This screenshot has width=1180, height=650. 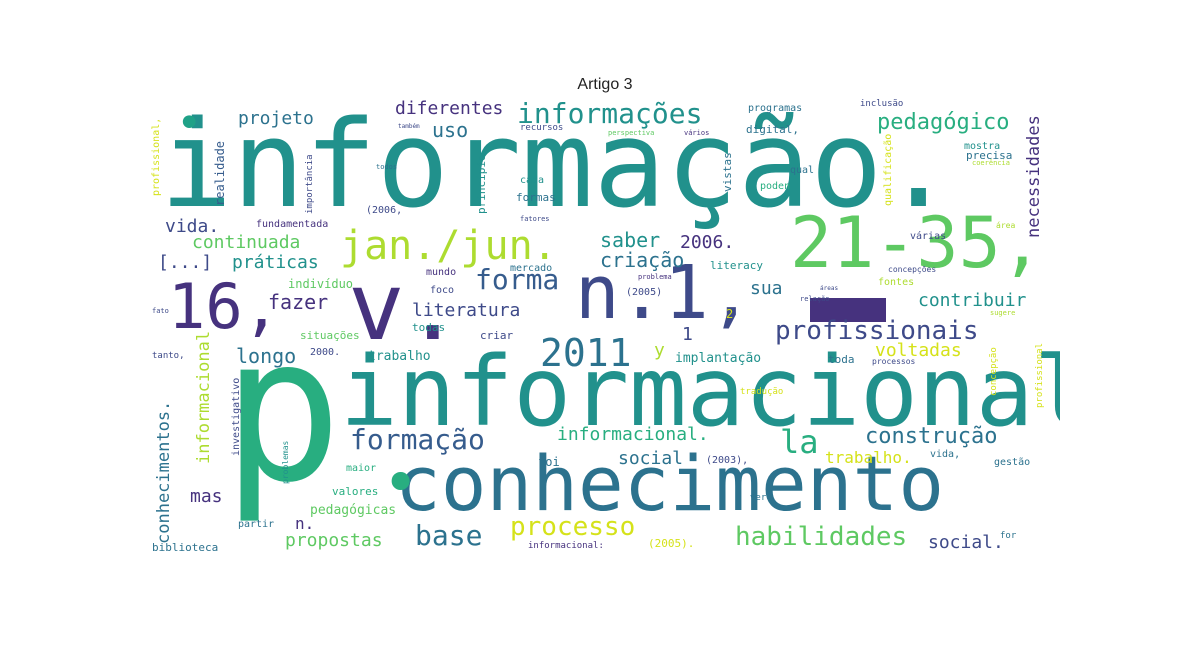 I want to click on word-qualificacao: qualificação, so click(x=888, y=169).